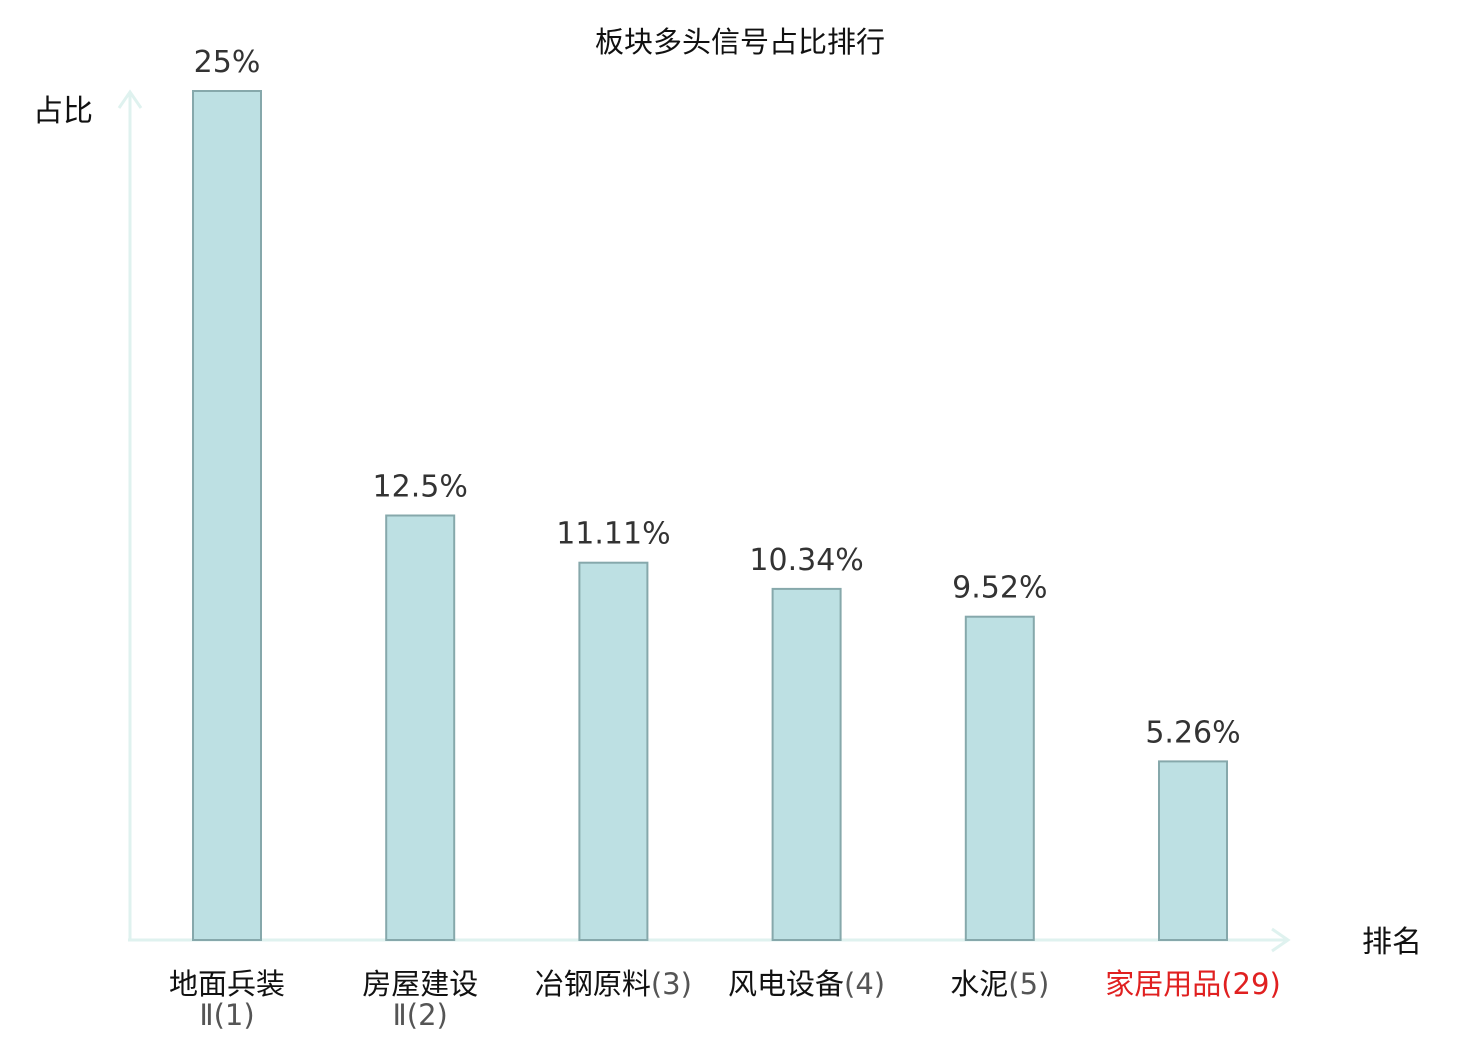 The height and width of the screenshot is (1044, 1480). What do you see at coordinates (999, 588) in the screenshot?
I see `value-label-5: 9.52%` at bounding box center [999, 588].